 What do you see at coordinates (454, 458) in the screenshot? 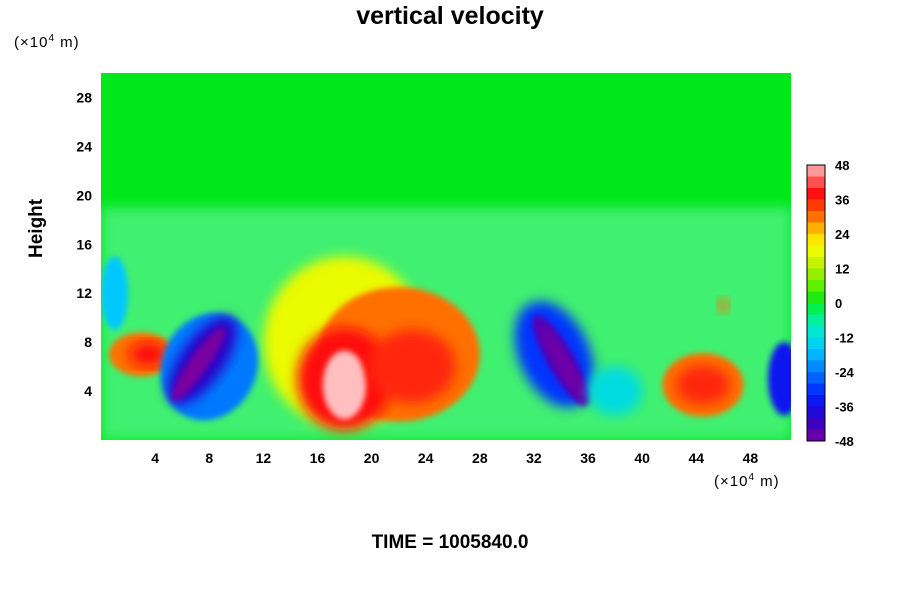
I see `x-axis-ticks: 4 8 12 16 20 24 28 32 36 40 44 48` at bounding box center [454, 458].